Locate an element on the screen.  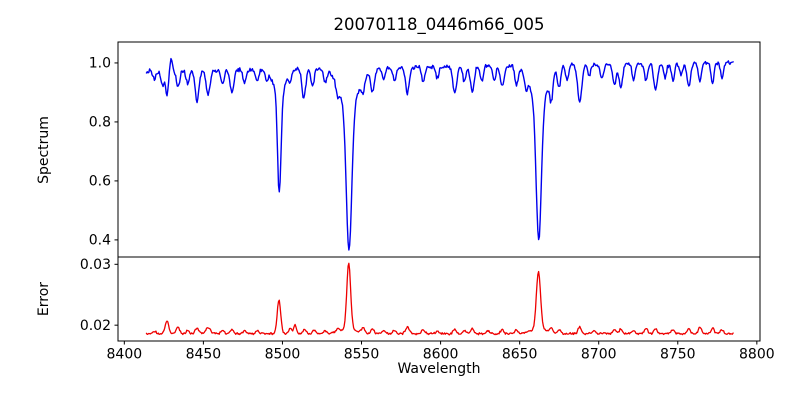
x-tick-label: 8650 is located at coordinates (520, 355).